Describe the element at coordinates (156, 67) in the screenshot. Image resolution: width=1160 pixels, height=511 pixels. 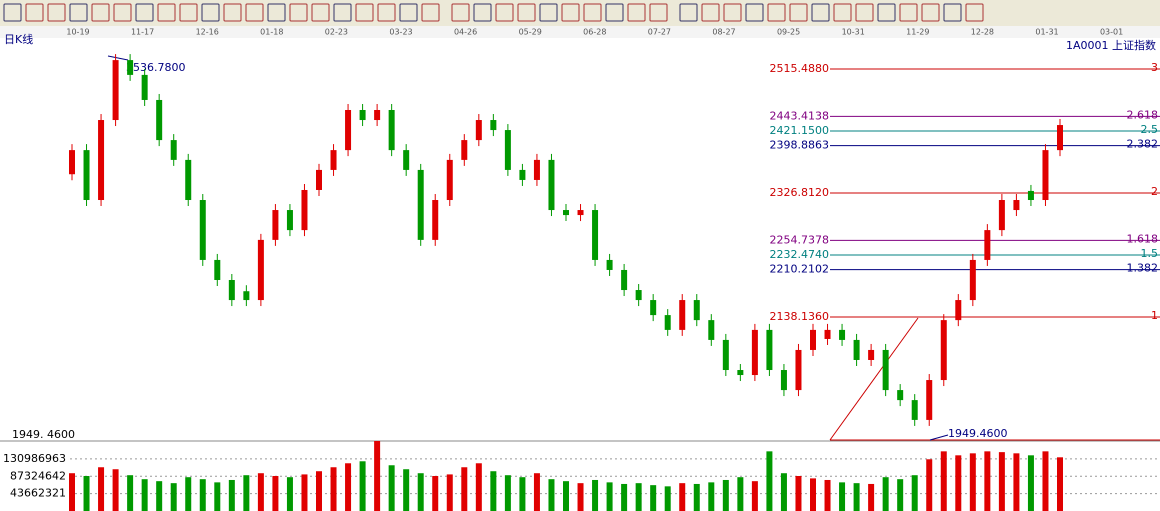
I see `high-annotation: 3536.7800` at that location.